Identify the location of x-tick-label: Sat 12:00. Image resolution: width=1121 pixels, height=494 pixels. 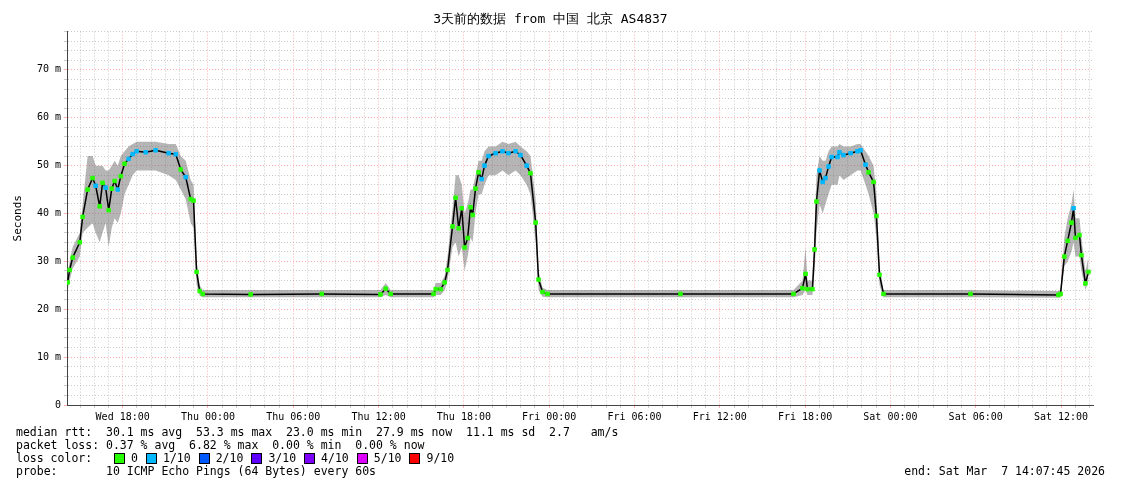
(1061, 416).